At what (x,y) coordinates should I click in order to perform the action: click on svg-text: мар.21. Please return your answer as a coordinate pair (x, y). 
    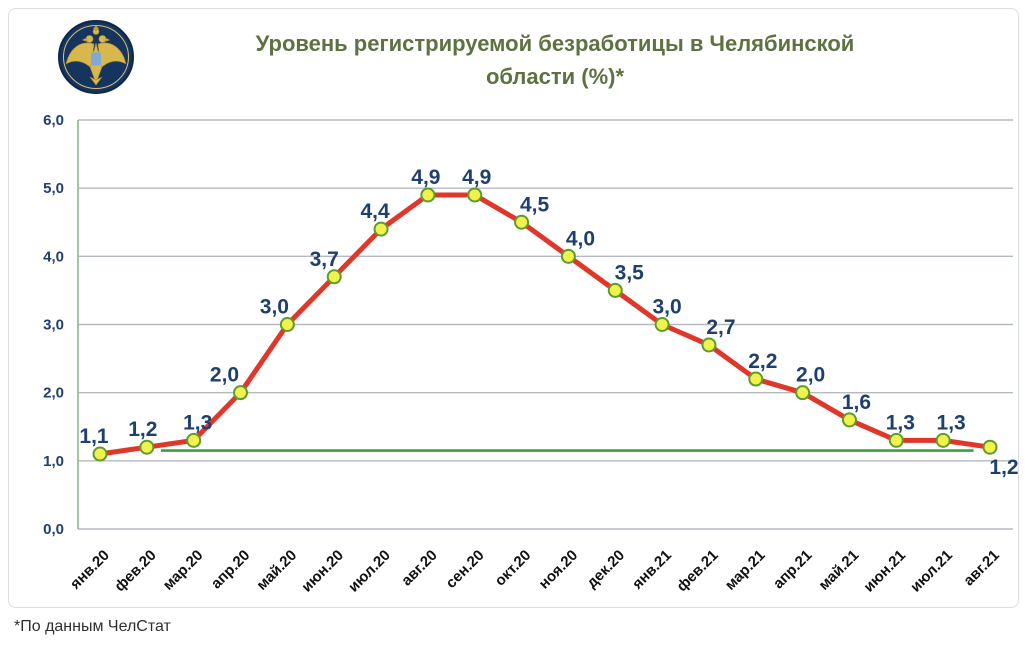
    Looking at the image, I should click on (745, 570).